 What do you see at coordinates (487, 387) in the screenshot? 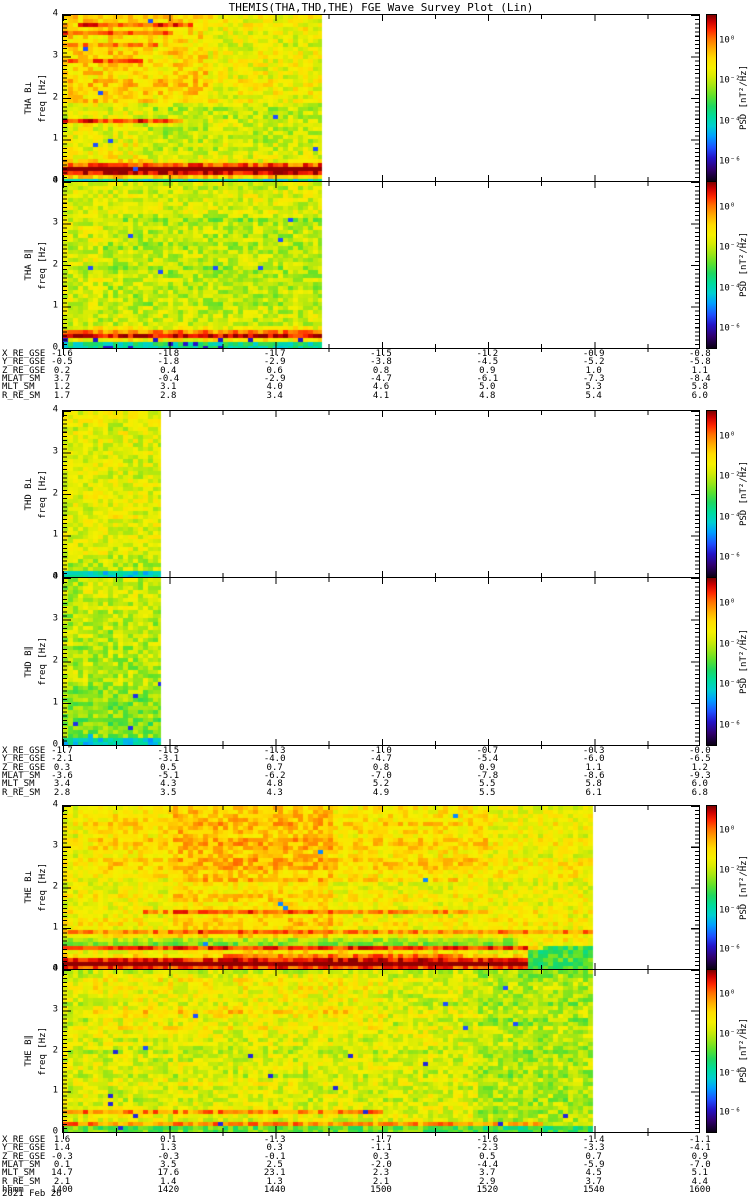
I see `ephem-value: 5.0` at bounding box center [487, 387].